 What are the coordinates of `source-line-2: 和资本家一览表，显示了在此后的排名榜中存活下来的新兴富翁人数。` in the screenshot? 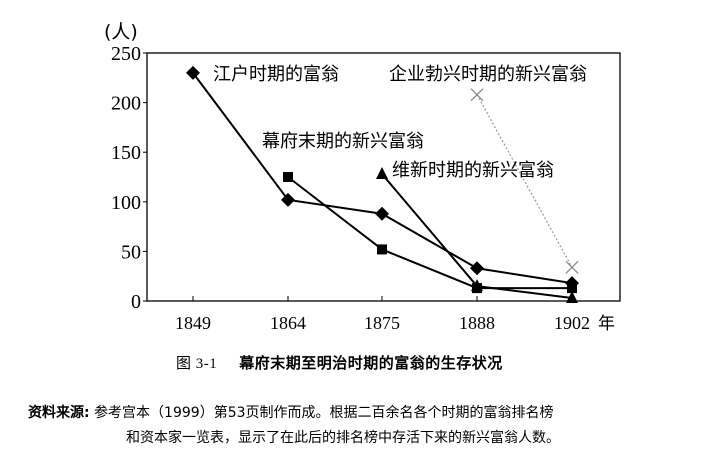 It's located at (343, 438).